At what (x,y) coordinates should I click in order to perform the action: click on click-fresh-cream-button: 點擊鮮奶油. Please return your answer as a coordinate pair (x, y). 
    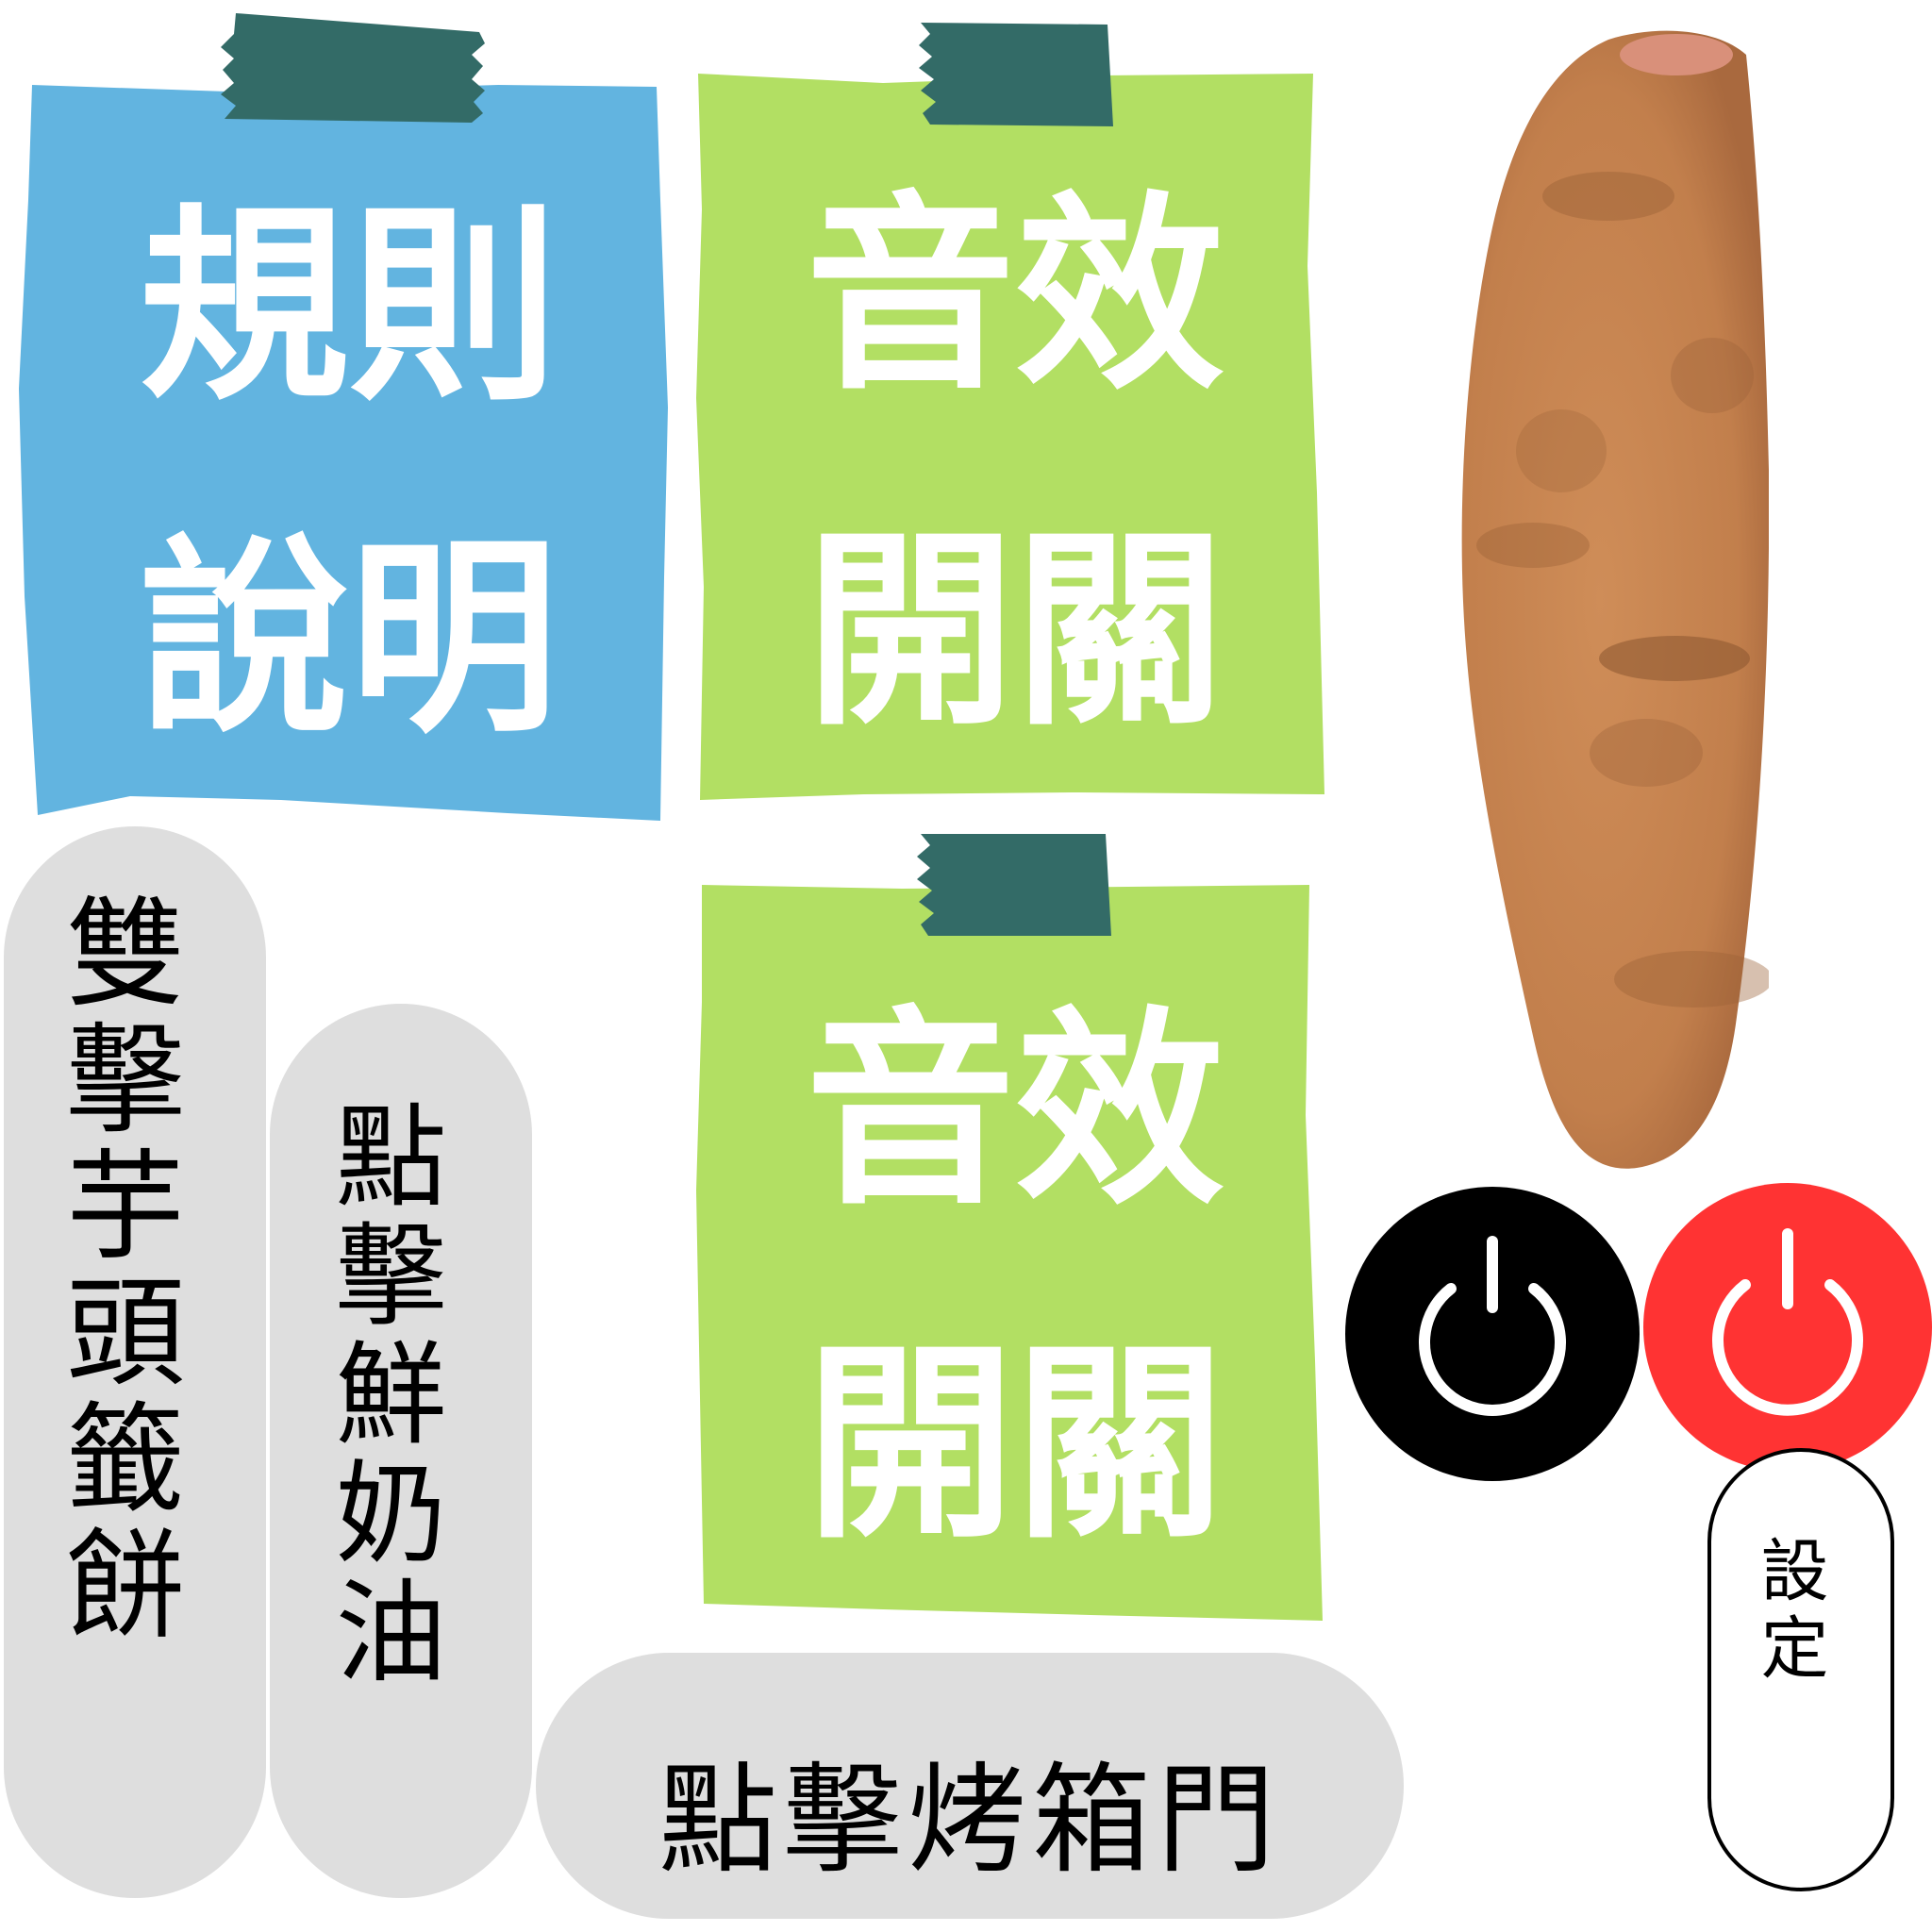
    Looking at the image, I should click on (401, 1451).